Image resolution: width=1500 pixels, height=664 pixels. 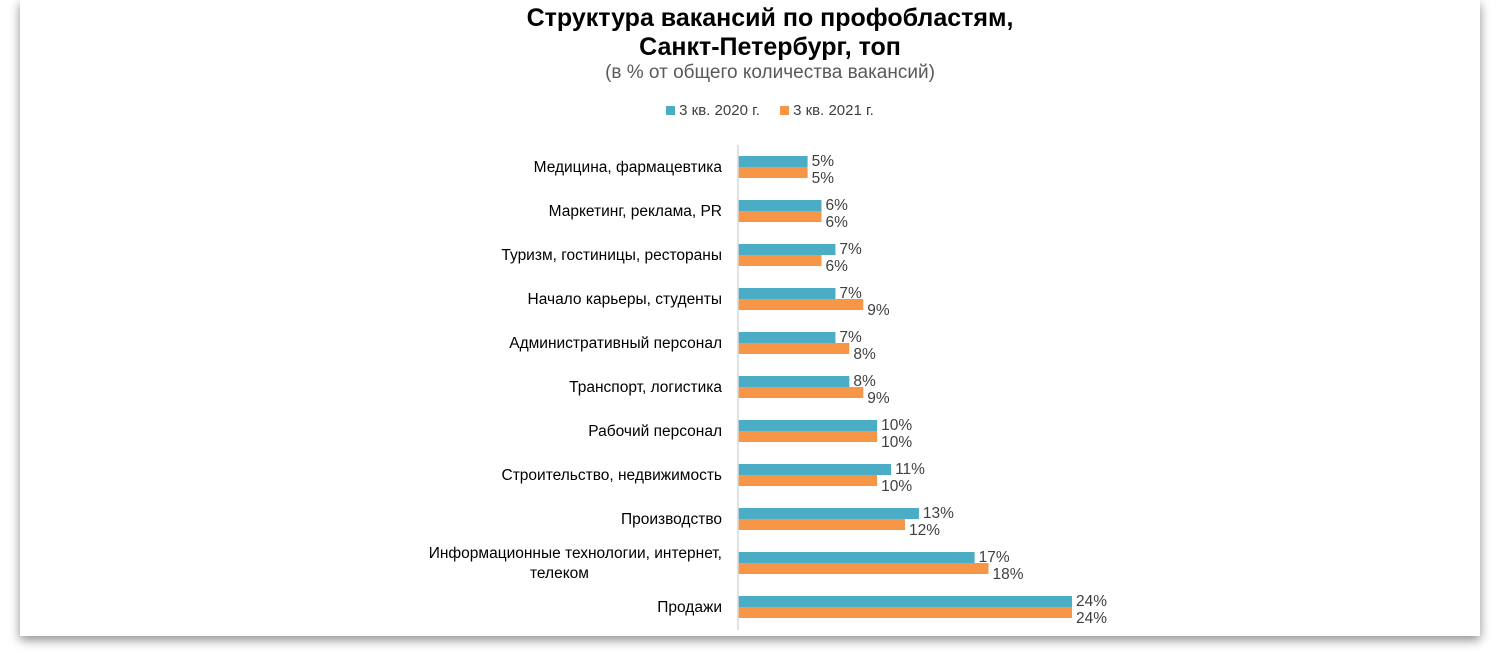 I want to click on category-label: Медицина, фармацевтика, so click(x=628, y=167).